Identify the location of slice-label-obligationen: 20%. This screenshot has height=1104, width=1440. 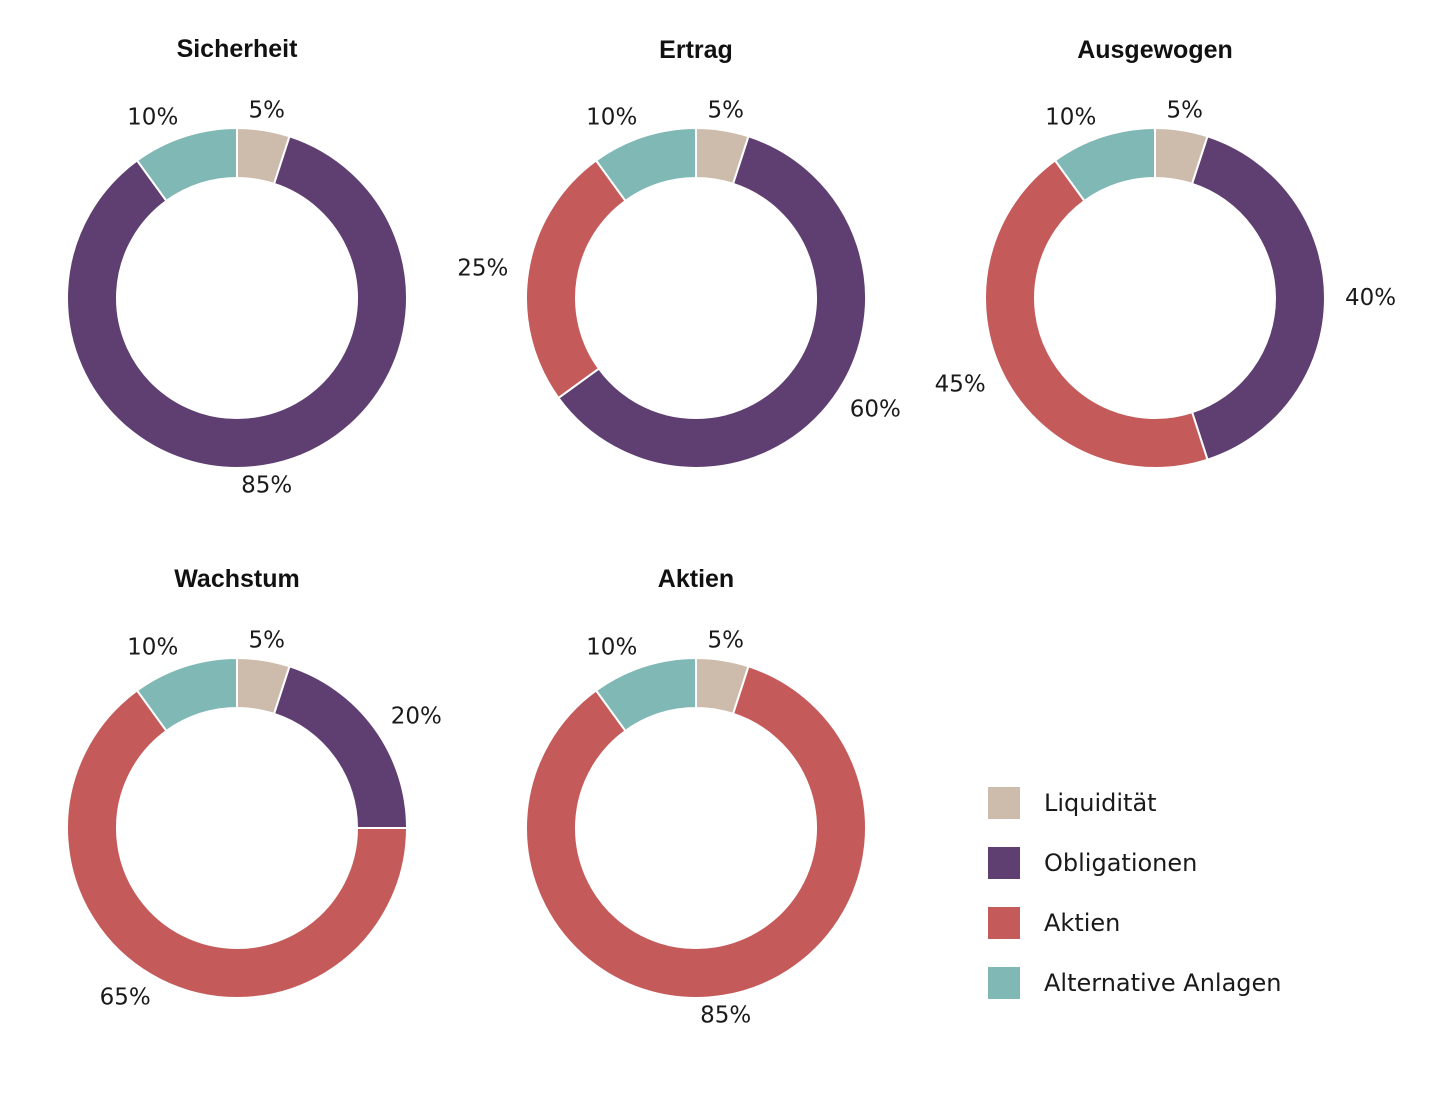
(416, 716).